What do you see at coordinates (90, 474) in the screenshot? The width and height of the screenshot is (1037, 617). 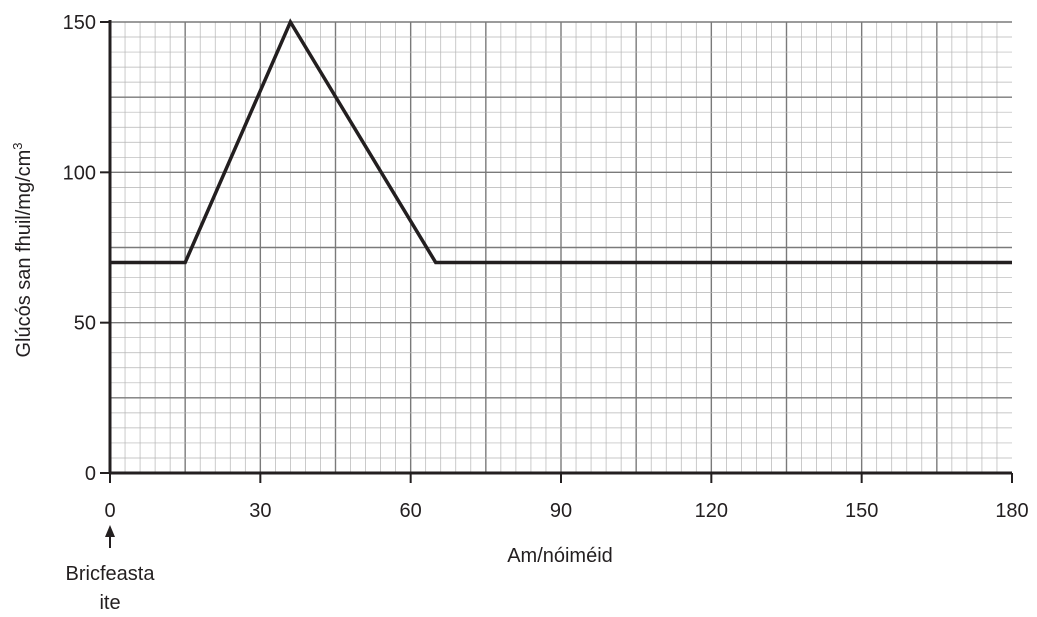 I see `y-tick-label: 0` at bounding box center [90, 474].